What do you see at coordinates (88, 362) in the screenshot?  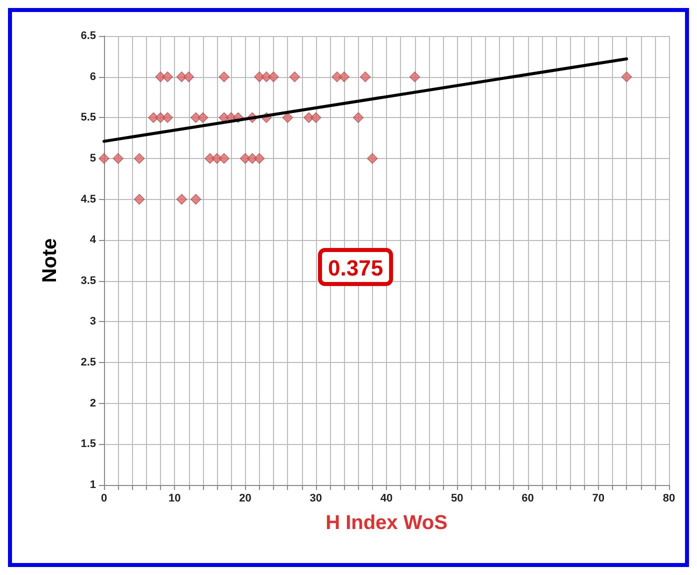 I see `y-tick-label: 2.5` at bounding box center [88, 362].